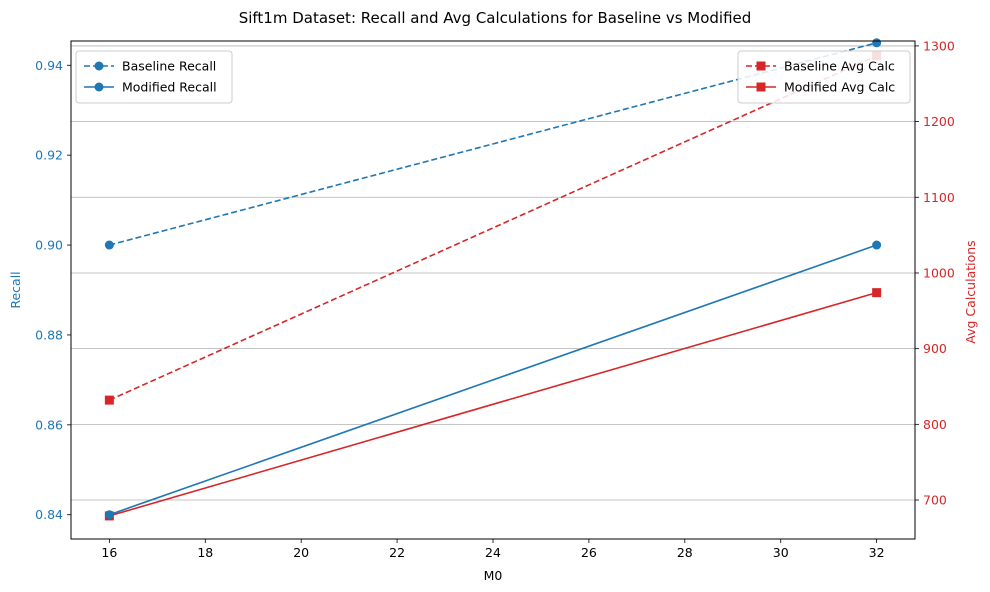 This screenshot has width=990, height=592. I want to click on x-tick-label: 30, so click(781, 552).